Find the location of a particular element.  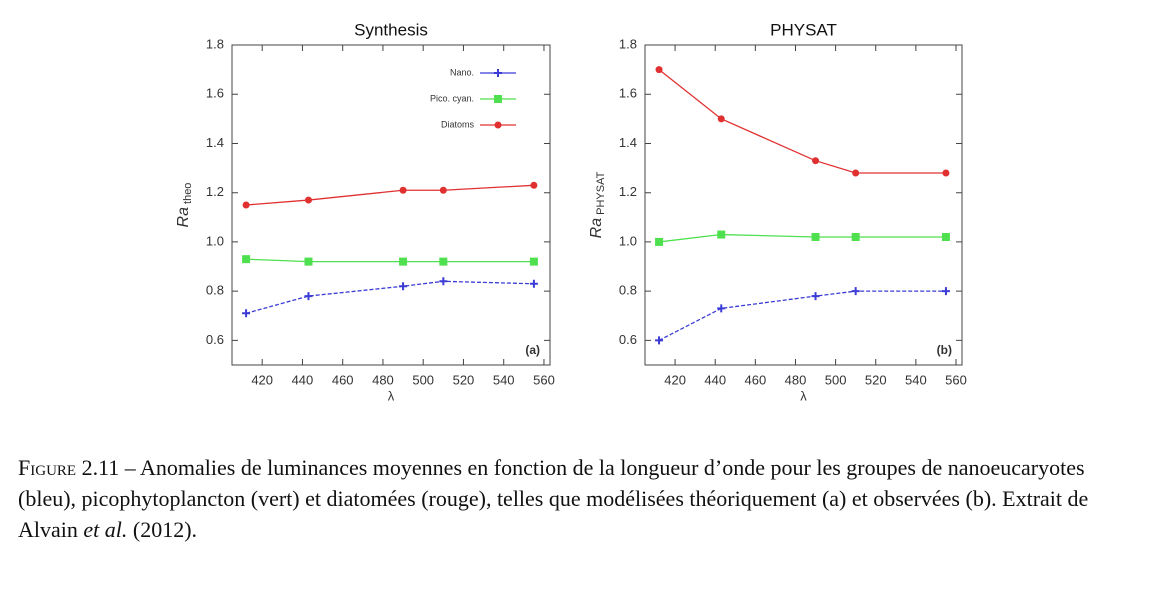

chart-title: PHYSAT is located at coordinates (803, 29).